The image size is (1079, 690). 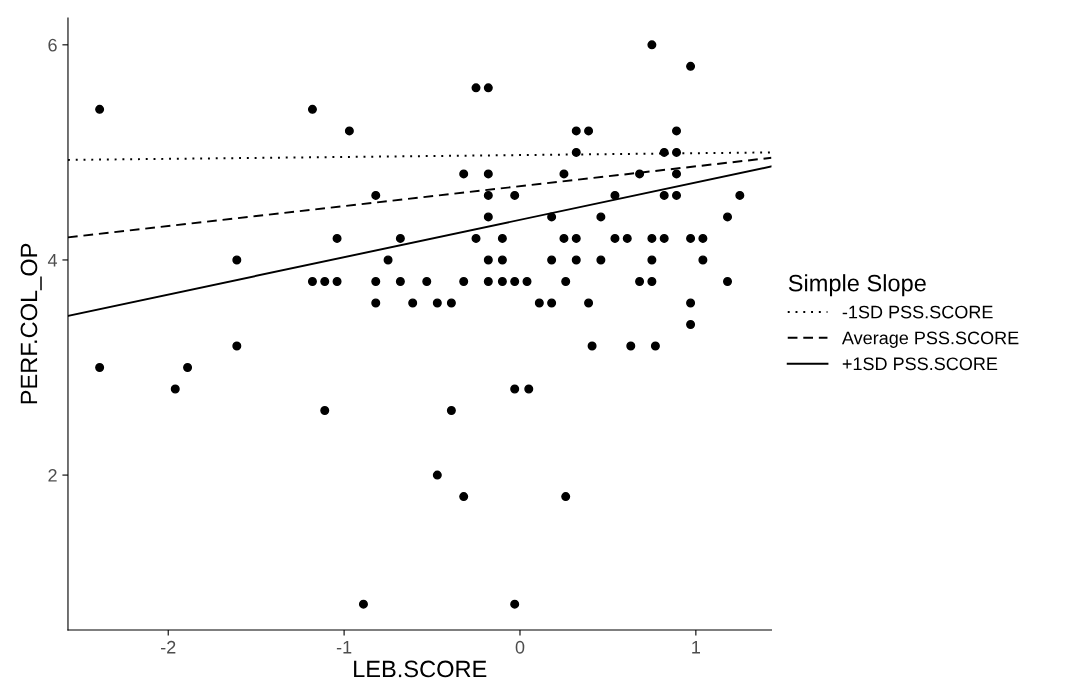 What do you see at coordinates (52, 260) in the screenshot?
I see `y-tick-label: 4` at bounding box center [52, 260].